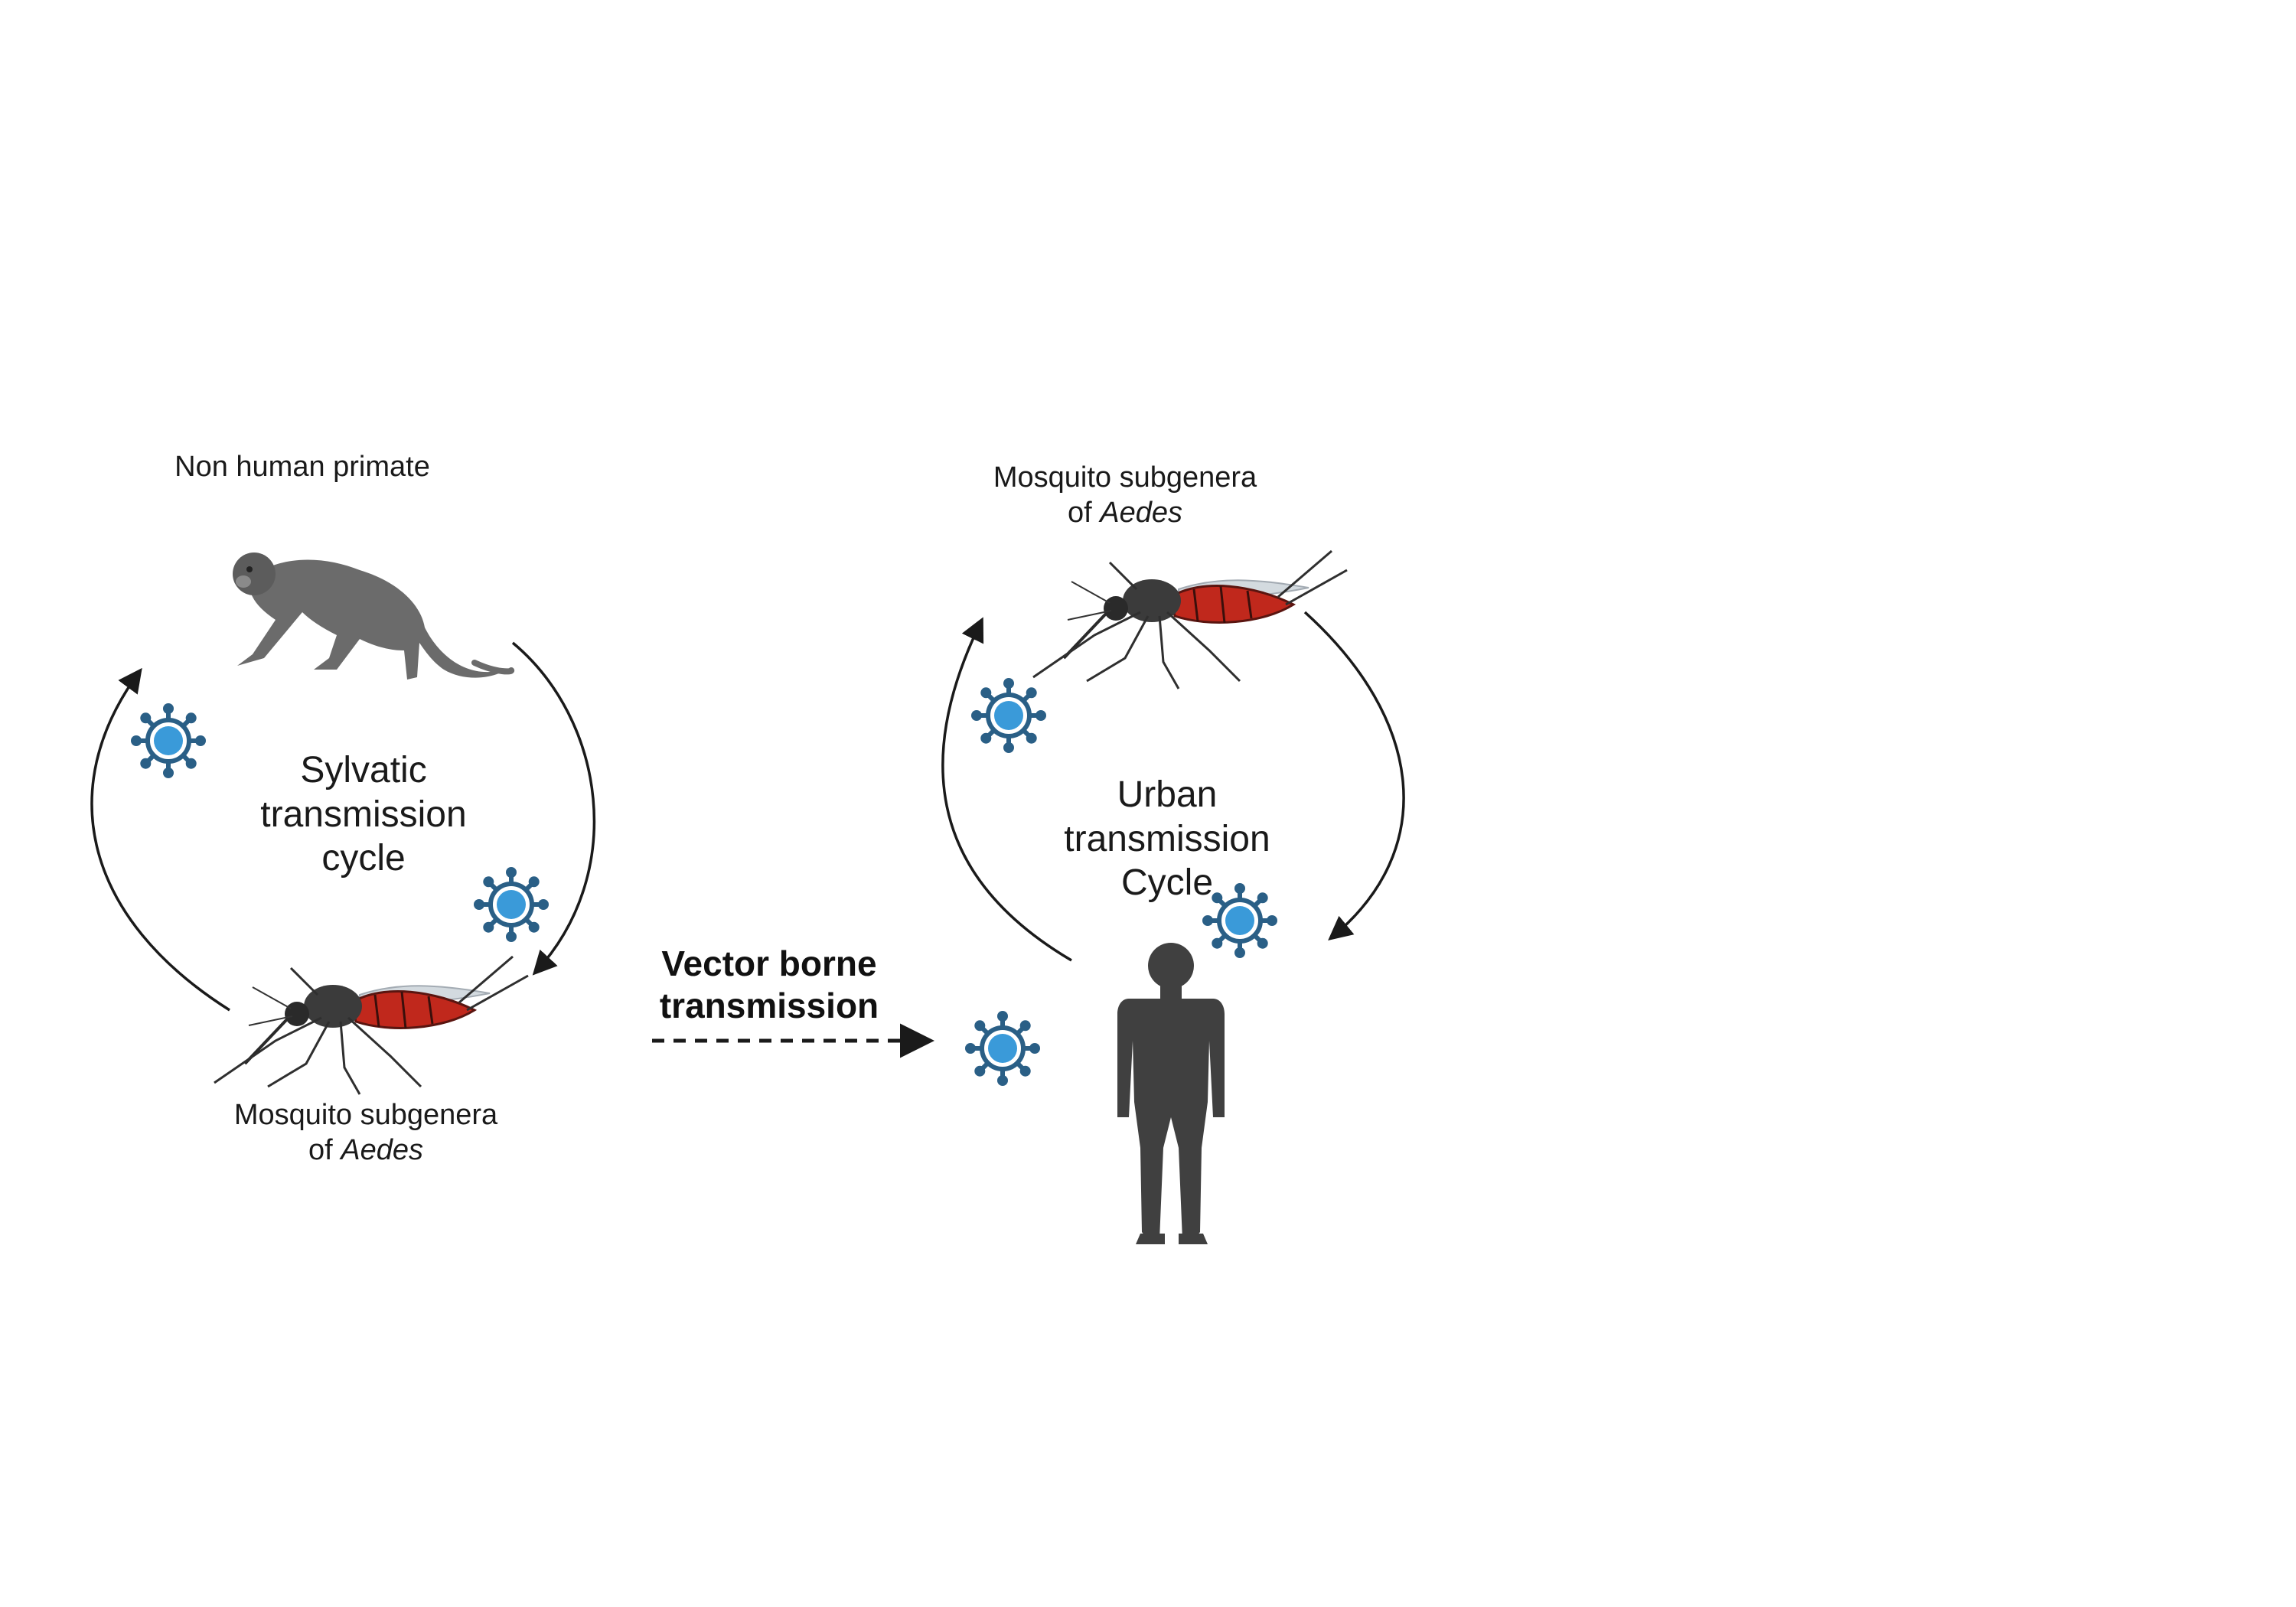  What do you see at coordinates (1006, 790) in the screenshot?
I see `arrow-human-to-mosquito` at bounding box center [1006, 790].